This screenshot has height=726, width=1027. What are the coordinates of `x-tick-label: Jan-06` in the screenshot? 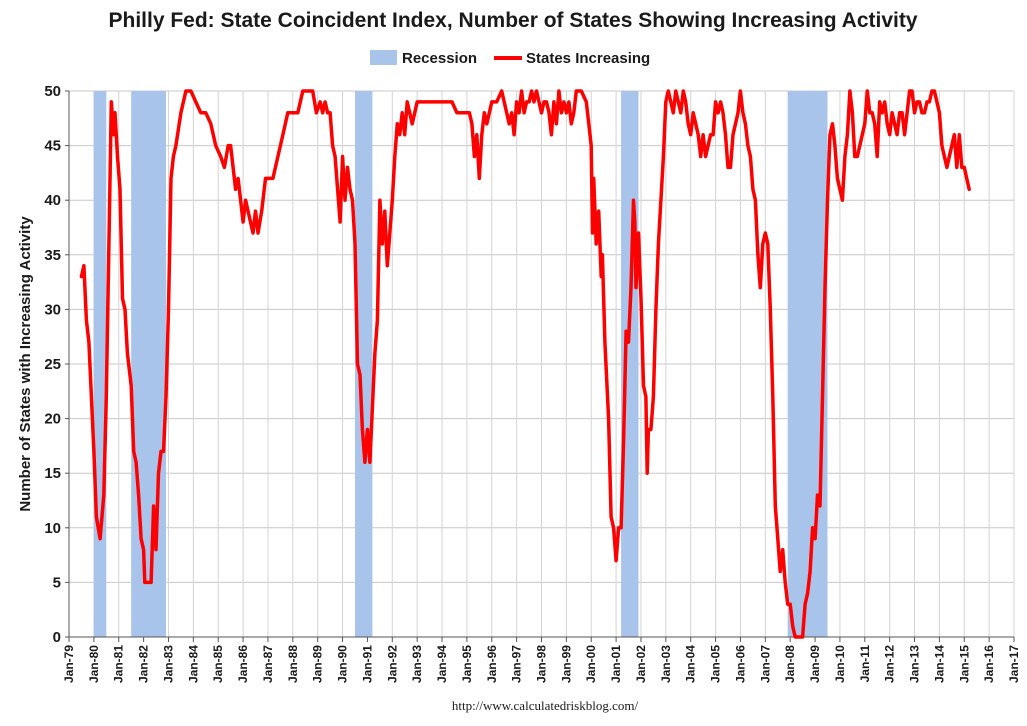 It's located at (740, 664).